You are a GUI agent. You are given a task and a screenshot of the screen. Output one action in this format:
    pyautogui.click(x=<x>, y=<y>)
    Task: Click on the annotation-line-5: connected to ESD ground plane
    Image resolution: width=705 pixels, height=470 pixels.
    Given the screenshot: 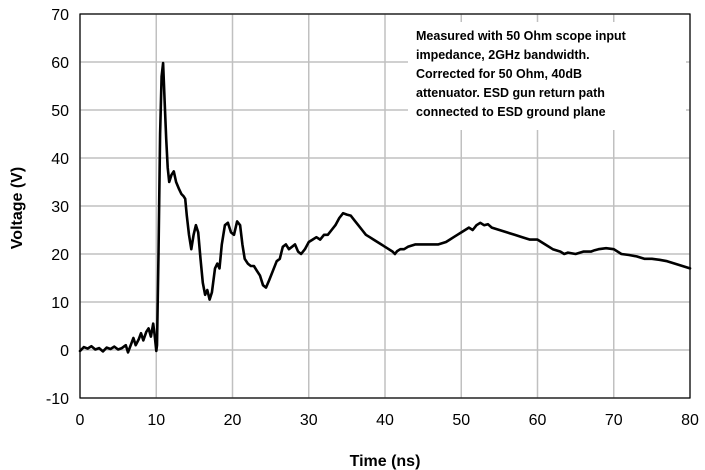 What is the action you would take?
    pyautogui.click(x=511, y=112)
    